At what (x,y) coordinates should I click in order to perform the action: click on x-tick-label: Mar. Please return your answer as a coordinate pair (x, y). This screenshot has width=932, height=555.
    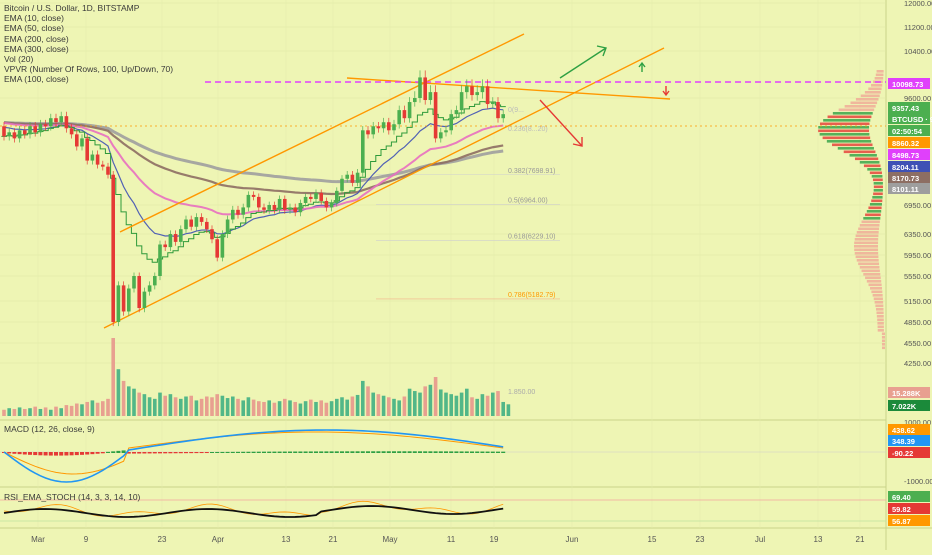
    Looking at the image, I should click on (38, 539).